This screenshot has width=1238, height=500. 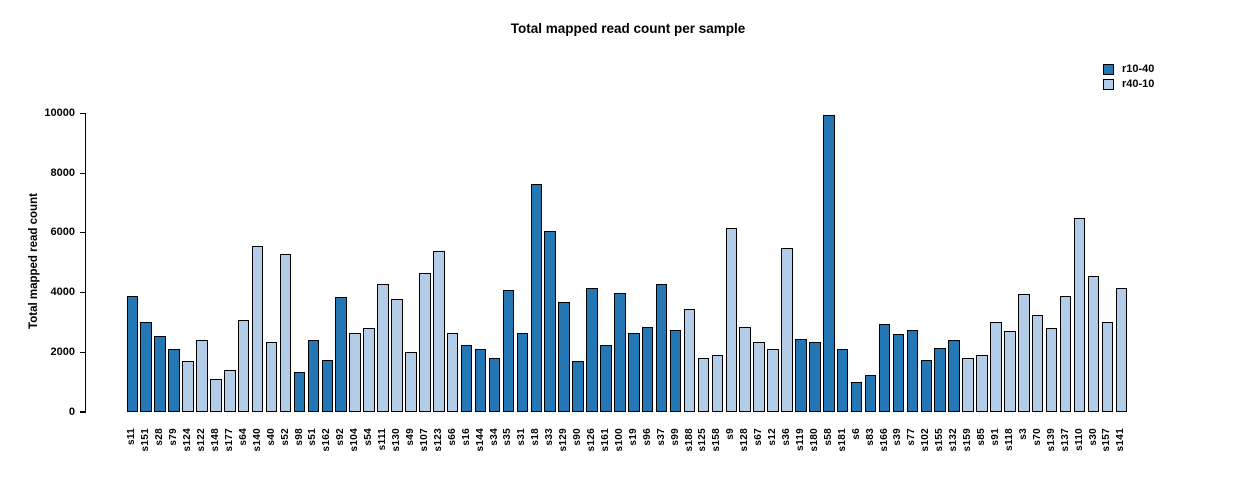 What do you see at coordinates (439, 331) in the screenshot?
I see `bar-s123` at bounding box center [439, 331].